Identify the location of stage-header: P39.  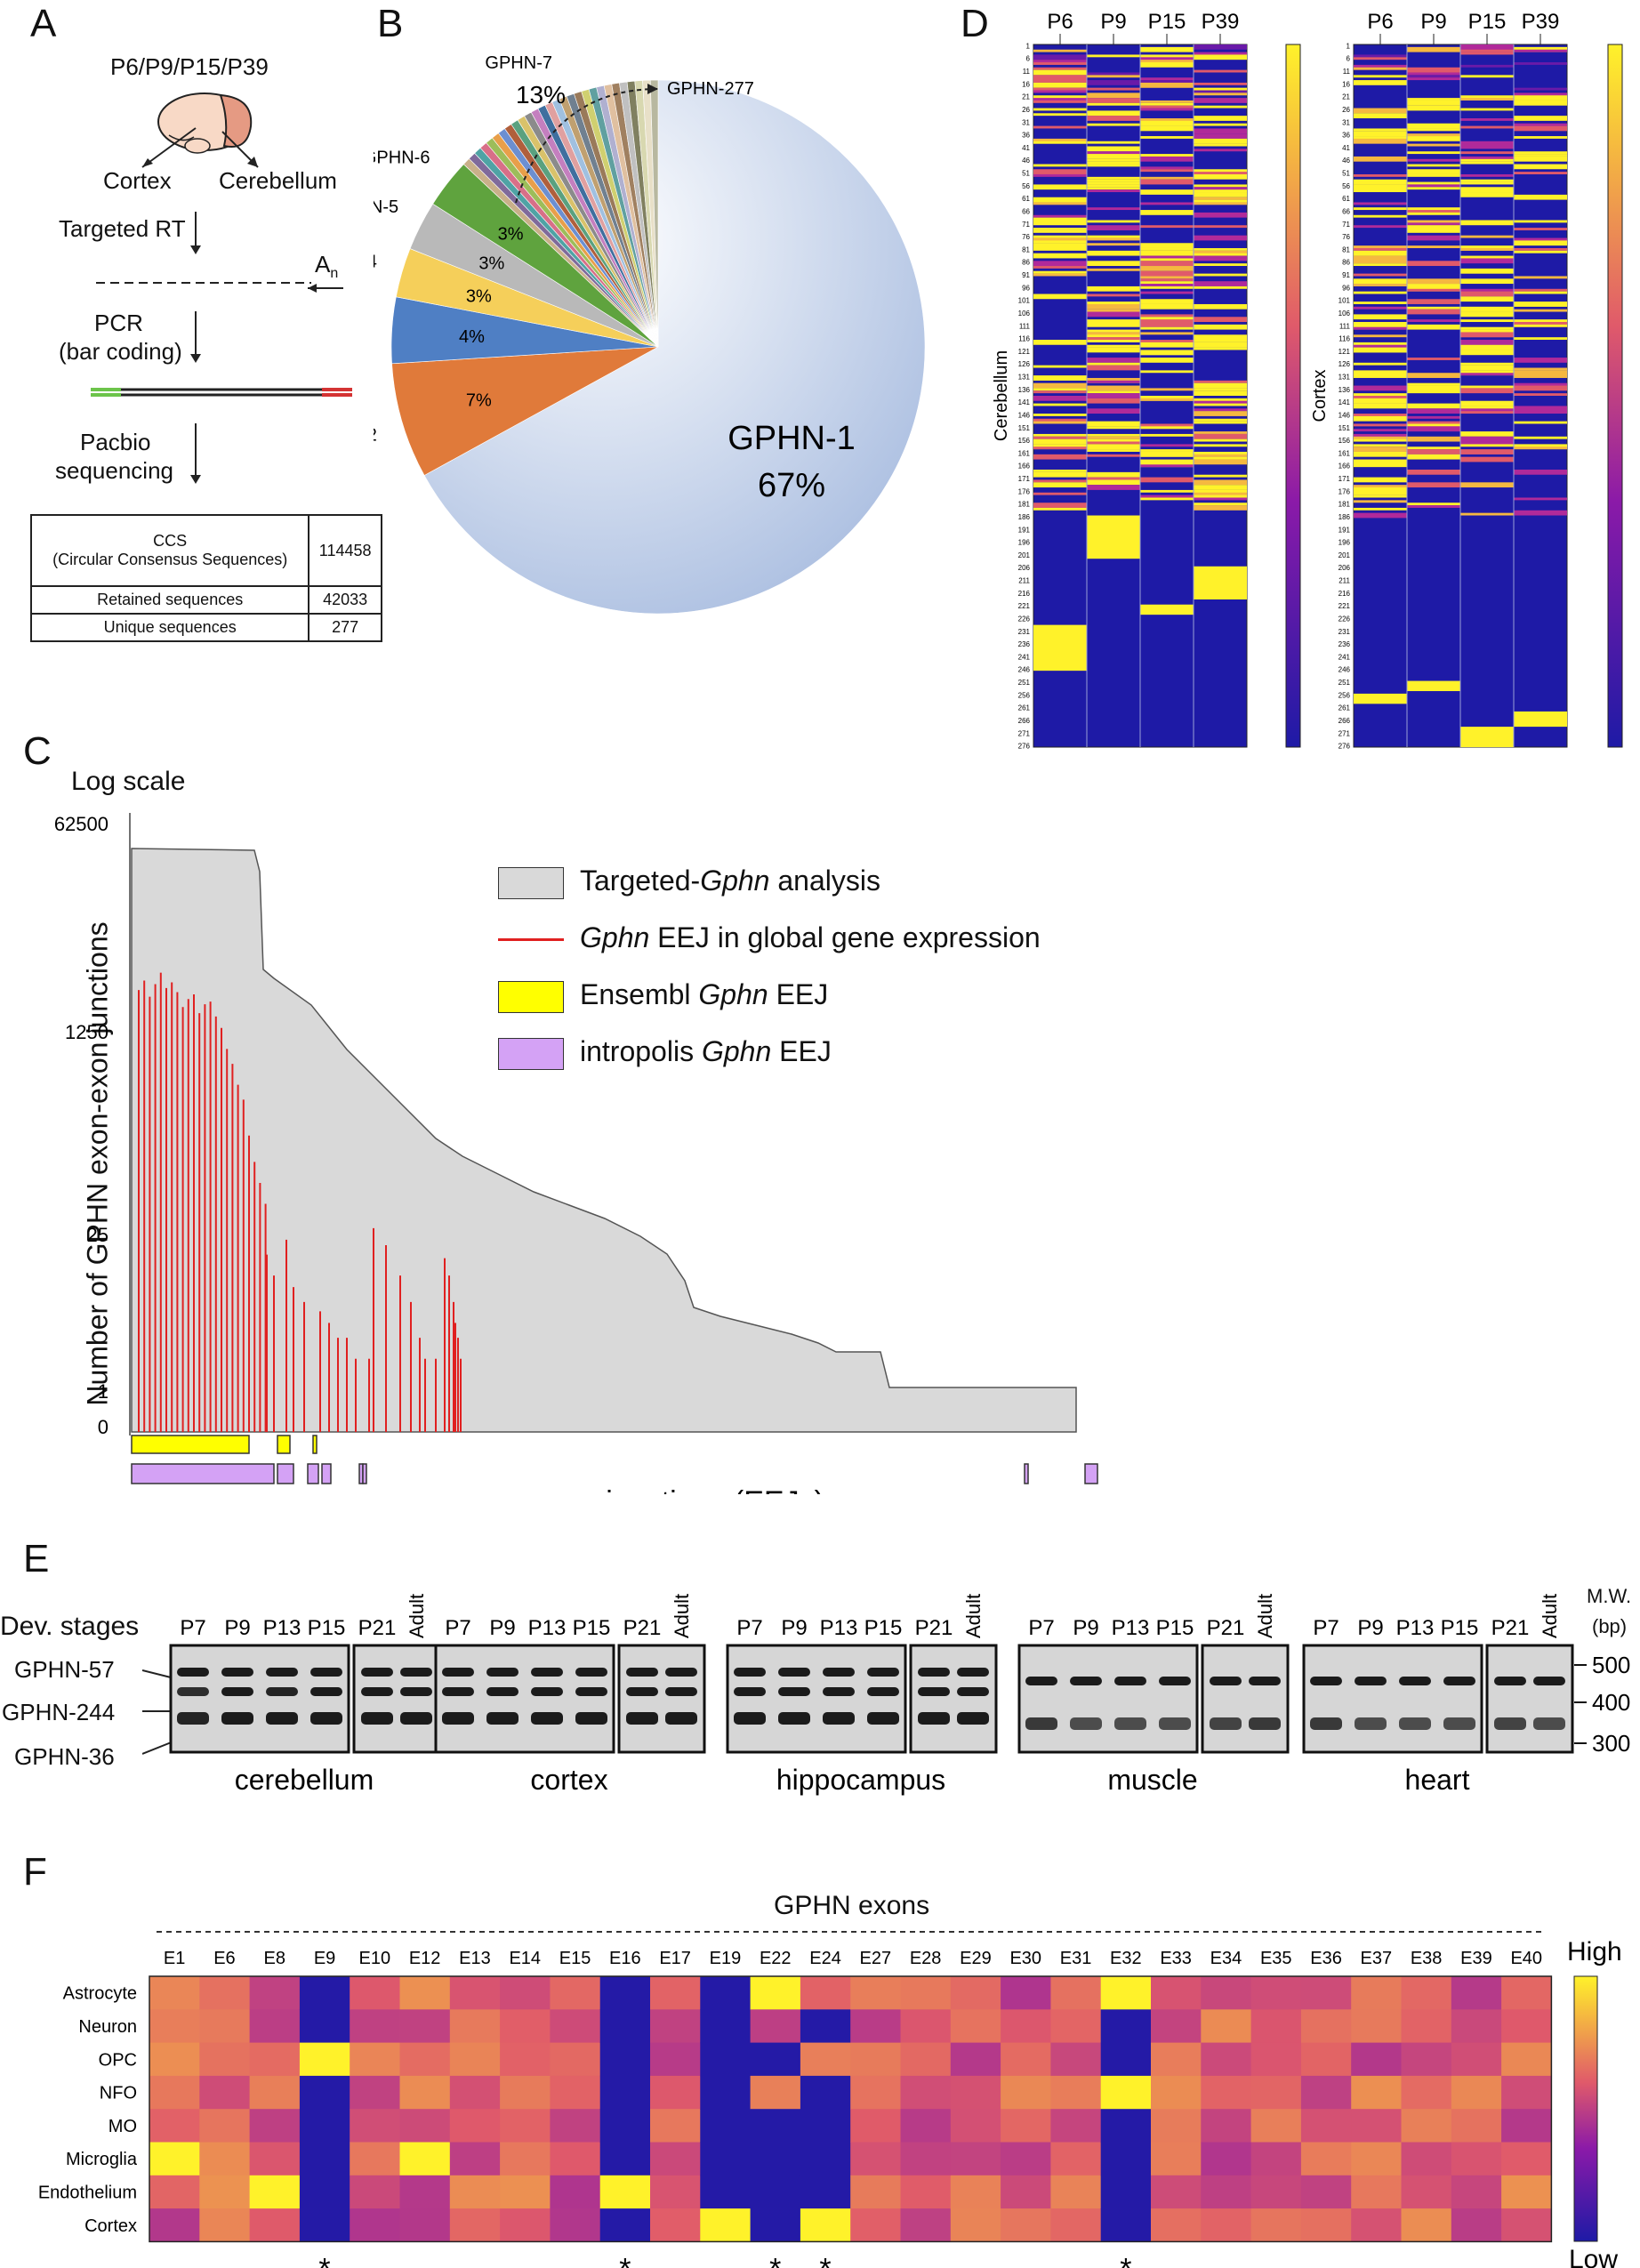
(1221, 22).